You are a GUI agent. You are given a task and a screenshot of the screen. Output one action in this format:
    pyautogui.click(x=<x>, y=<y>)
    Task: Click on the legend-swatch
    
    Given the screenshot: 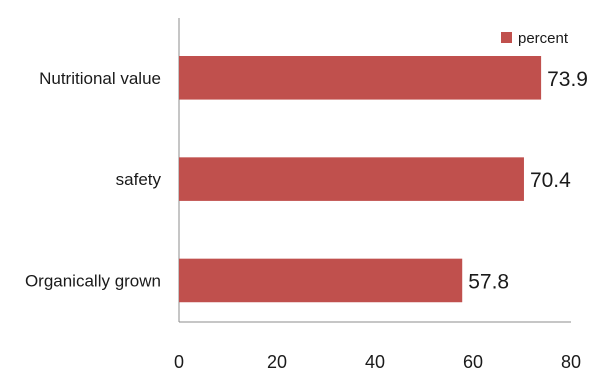 What is the action you would take?
    pyautogui.click(x=506, y=37)
    